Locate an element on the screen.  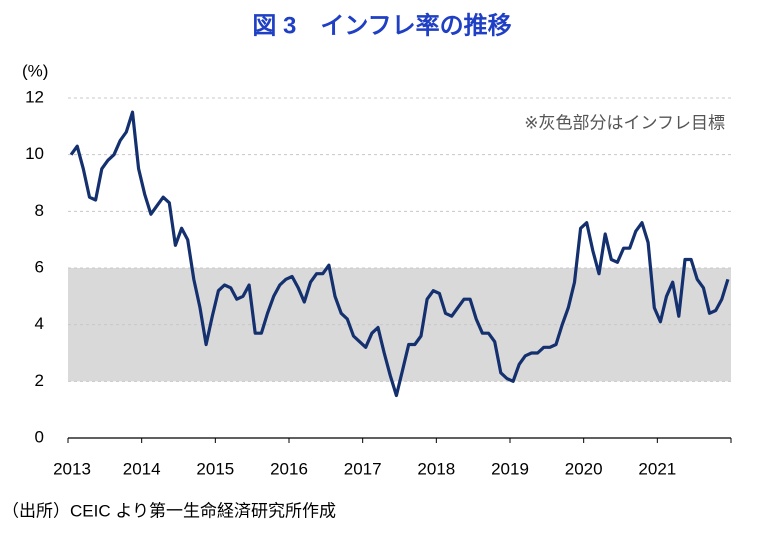
x-tick-label: 2021 is located at coordinates (657, 468).